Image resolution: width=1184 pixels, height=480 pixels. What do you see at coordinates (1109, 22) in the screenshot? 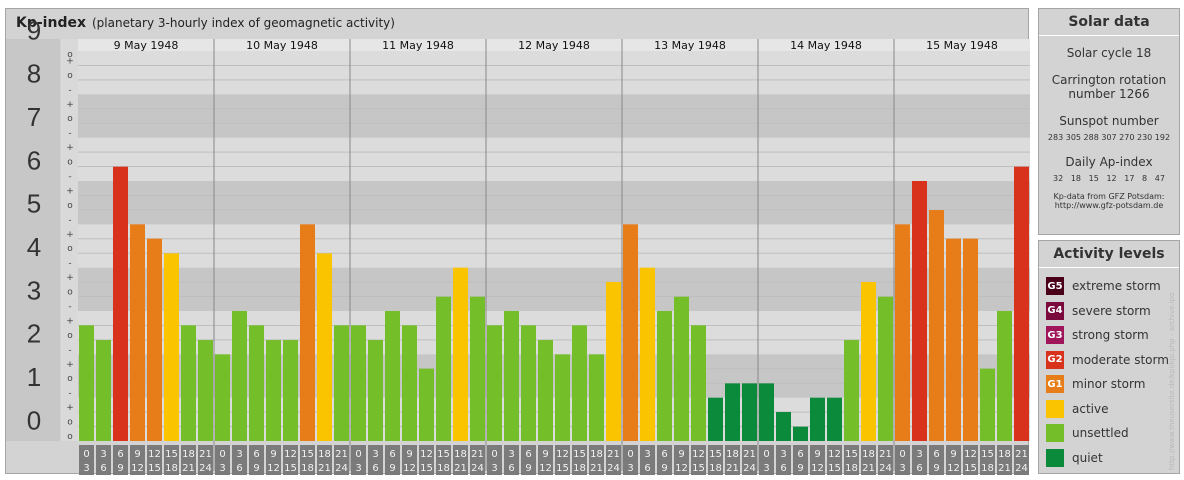
I see `solar-data-title: Solar data` at bounding box center [1109, 22].